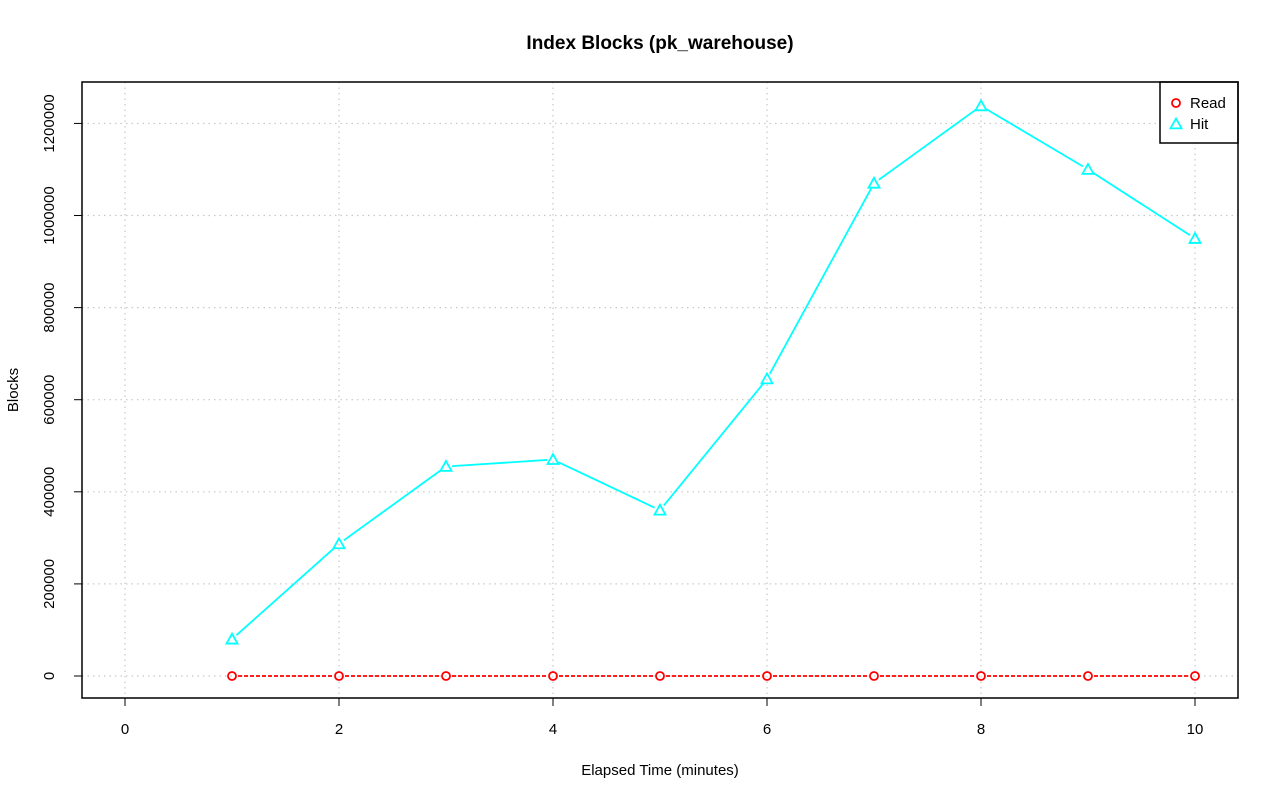 The image size is (1280, 801). What do you see at coordinates (767, 729) in the screenshot?
I see `x-tick-label: 6` at bounding box center [767, 729].